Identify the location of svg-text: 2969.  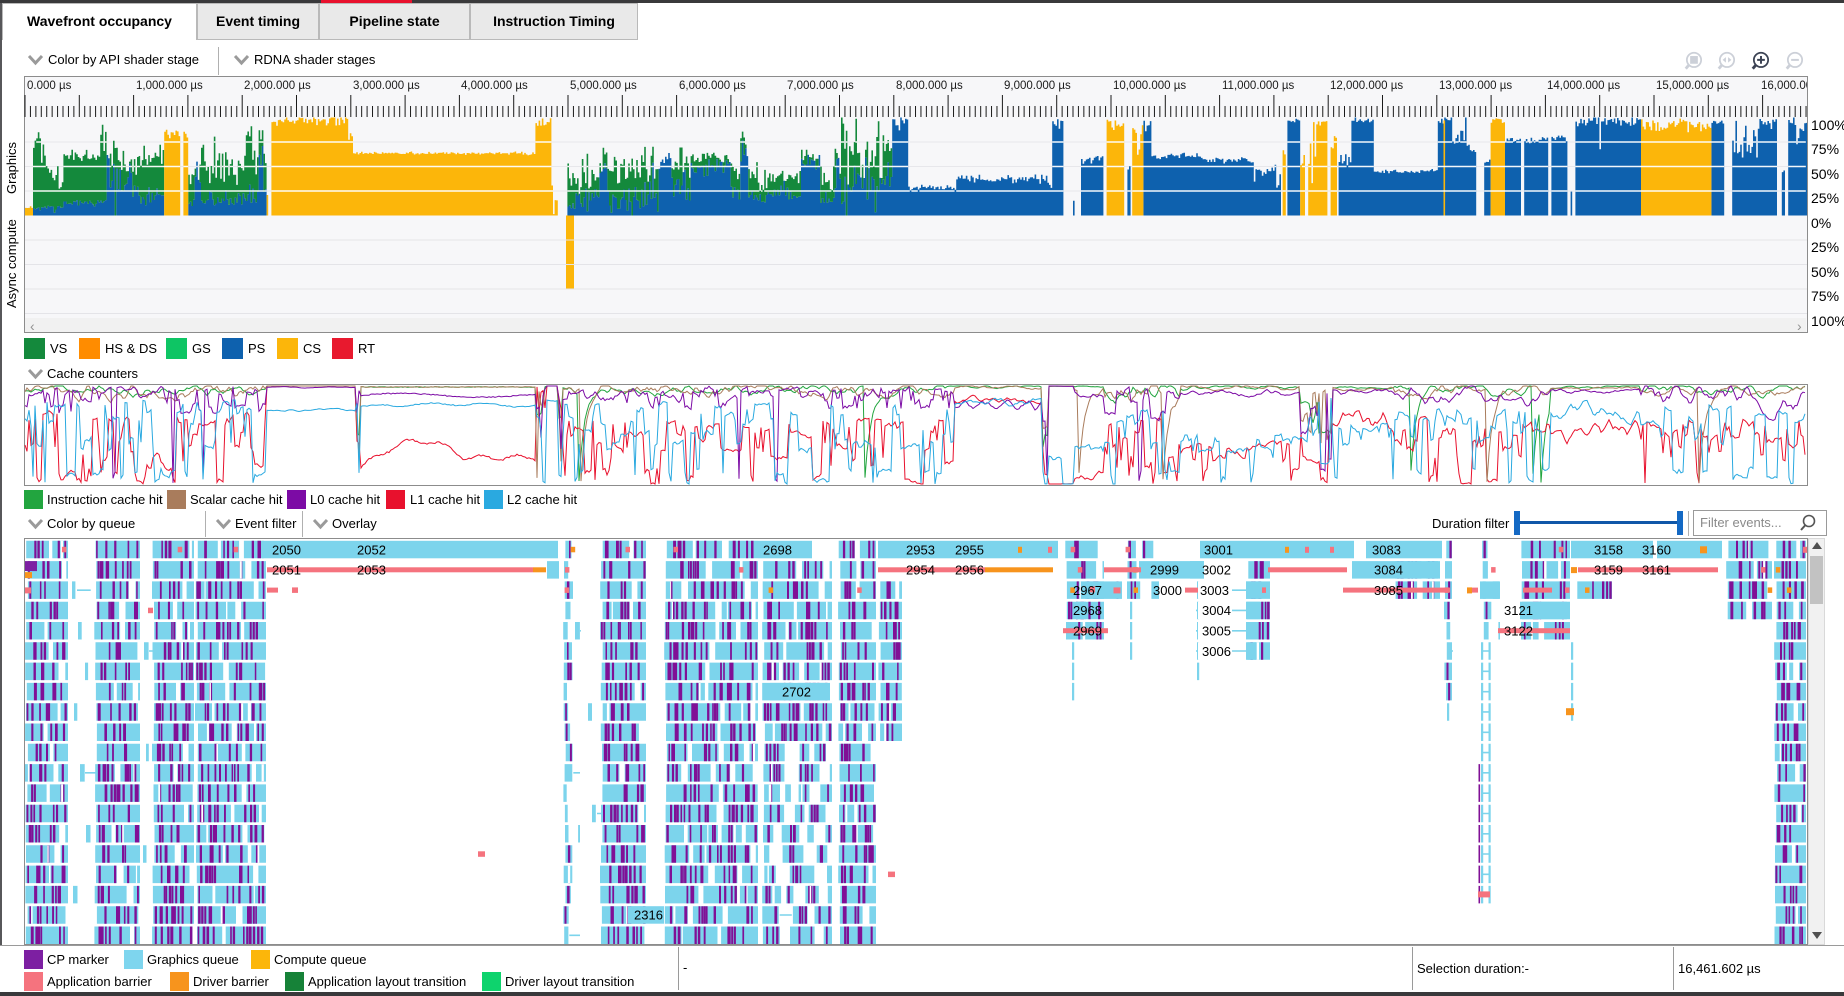
(1087, 631).